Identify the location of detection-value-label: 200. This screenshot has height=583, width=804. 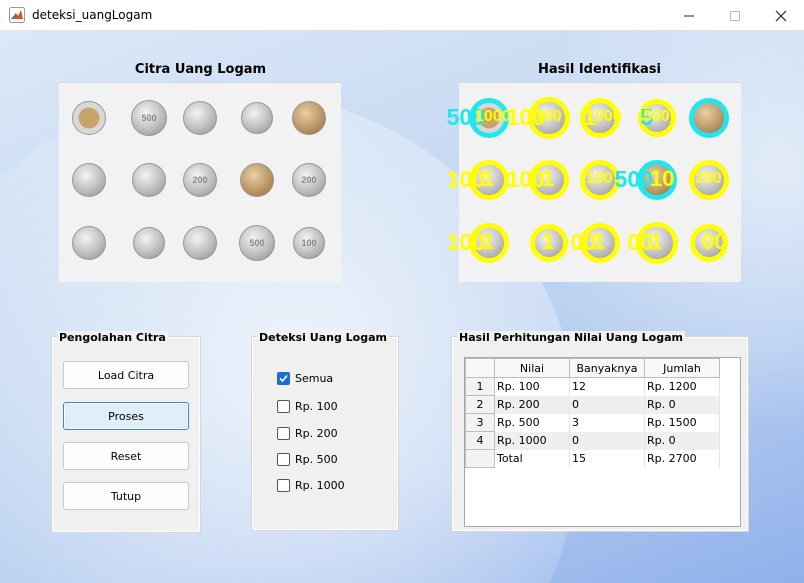
(708, 178).